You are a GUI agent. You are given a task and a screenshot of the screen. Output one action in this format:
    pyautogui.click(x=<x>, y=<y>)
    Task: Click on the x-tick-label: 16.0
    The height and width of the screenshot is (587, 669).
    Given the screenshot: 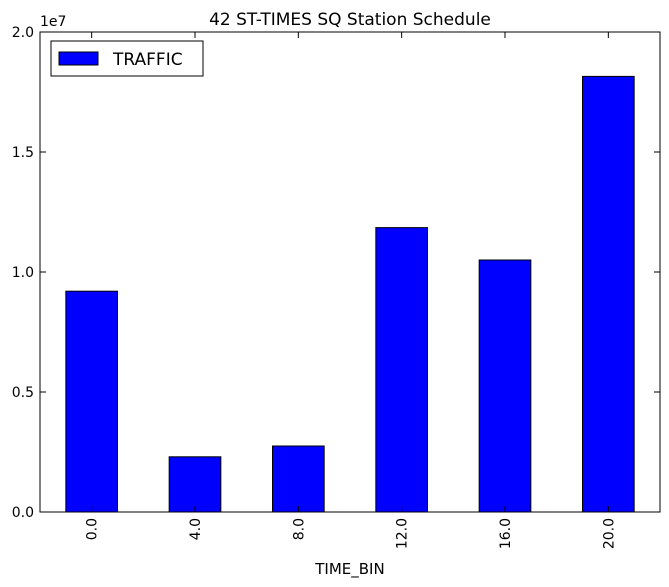 What is the action you would take?
    pyautogui.click(x=506, y=533)
    